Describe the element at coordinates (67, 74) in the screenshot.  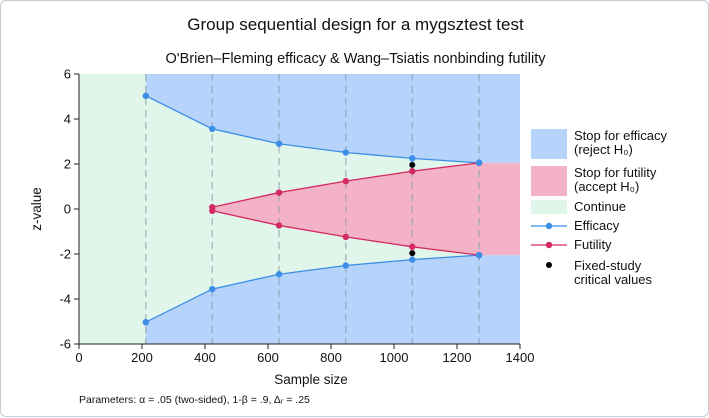
I see `y-tick-label: 6` at that location.